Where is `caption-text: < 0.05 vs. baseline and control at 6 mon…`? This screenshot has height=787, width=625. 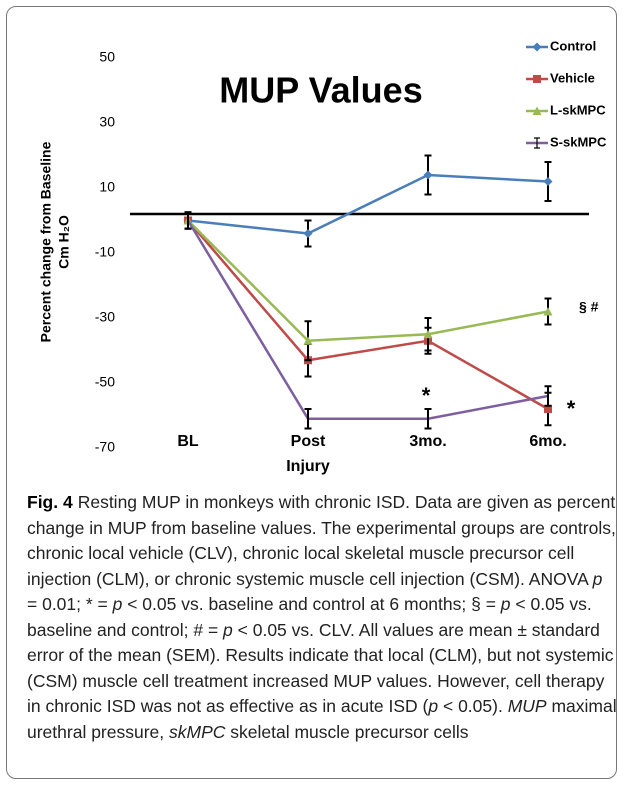
caption-text: < 0.05 vs. baseline and control at 6 mon… is located at coordinates (311, 604).